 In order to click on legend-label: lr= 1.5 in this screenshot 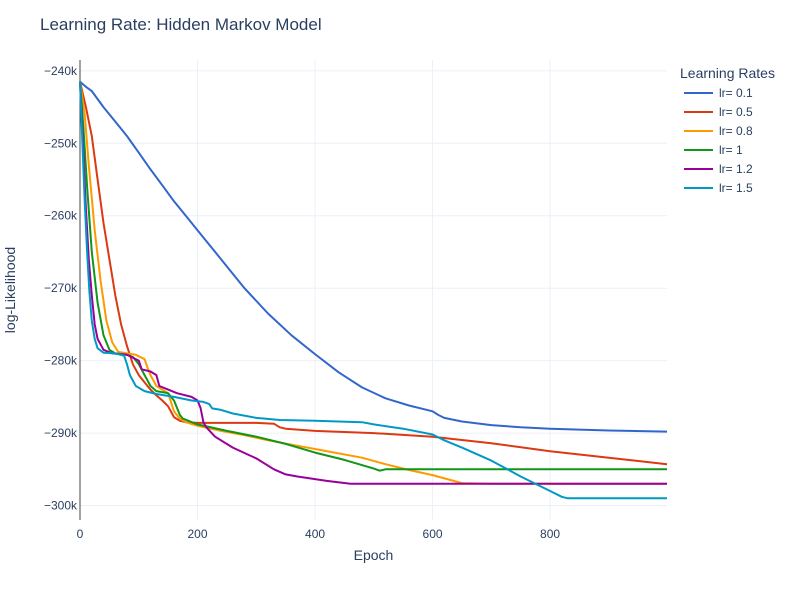, I will do `click(736, 188)`.